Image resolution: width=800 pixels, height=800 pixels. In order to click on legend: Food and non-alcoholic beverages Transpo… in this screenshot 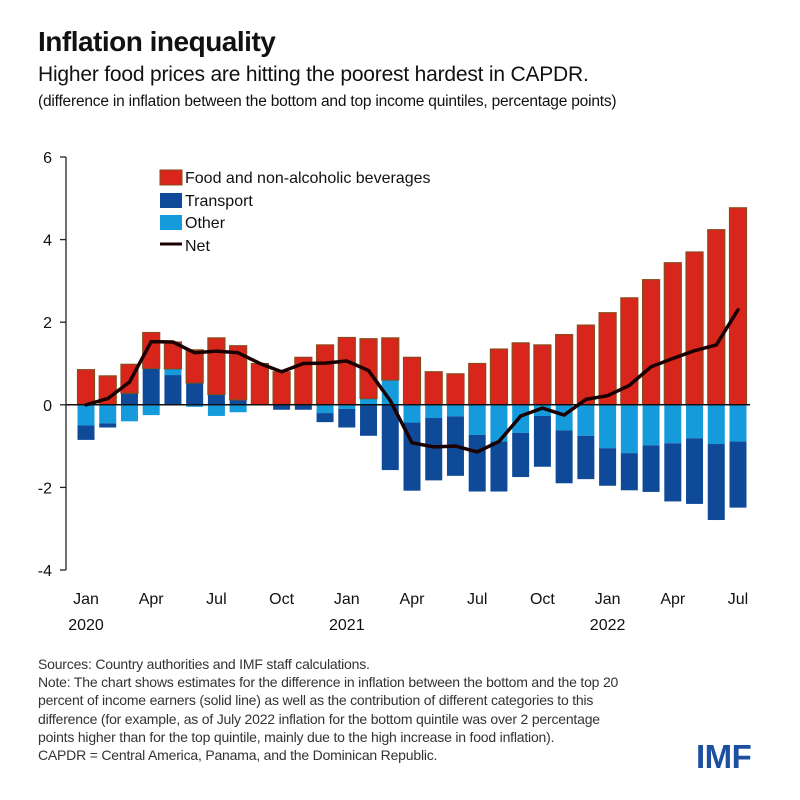, I will do `click(295, 212)`.